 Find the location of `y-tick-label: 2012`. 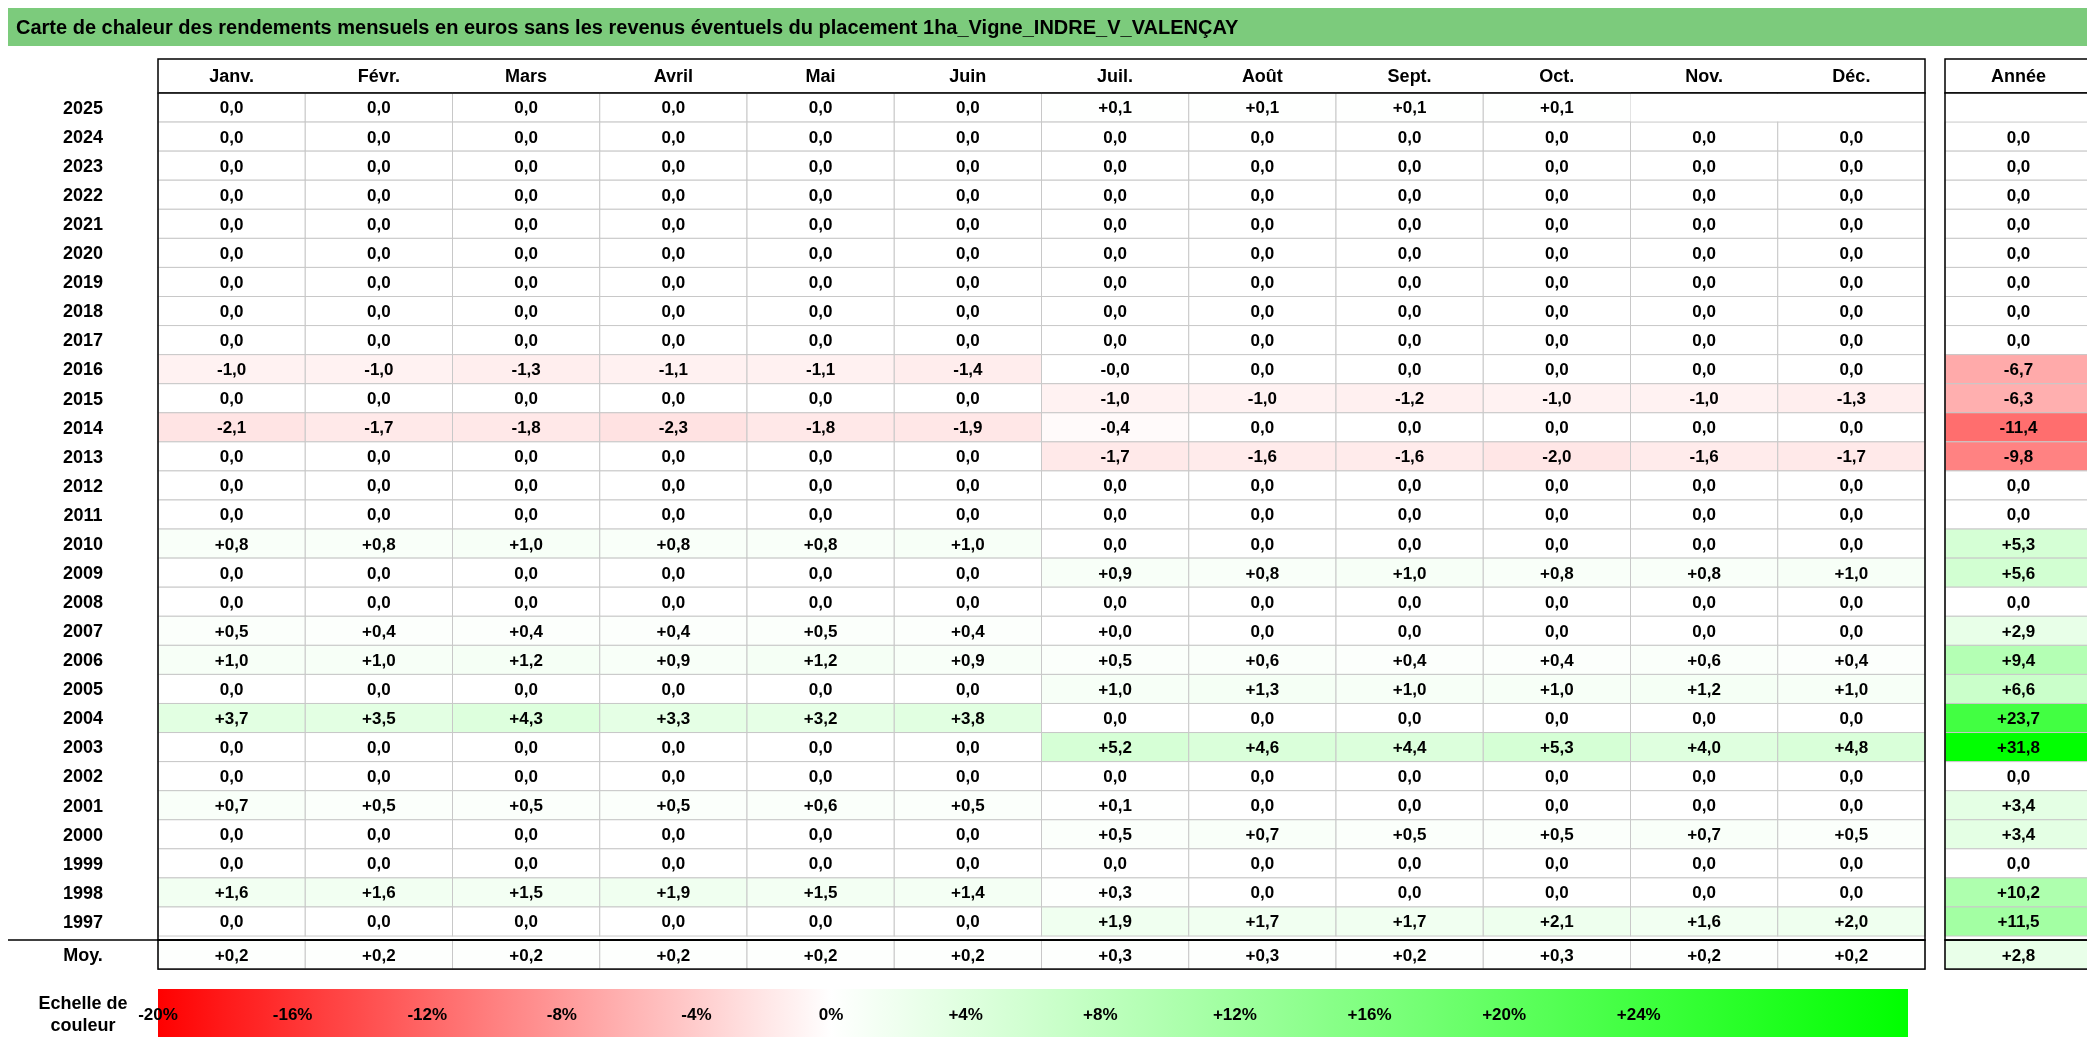

y-tick-label: 2012 is located at coordinates (83, 485).